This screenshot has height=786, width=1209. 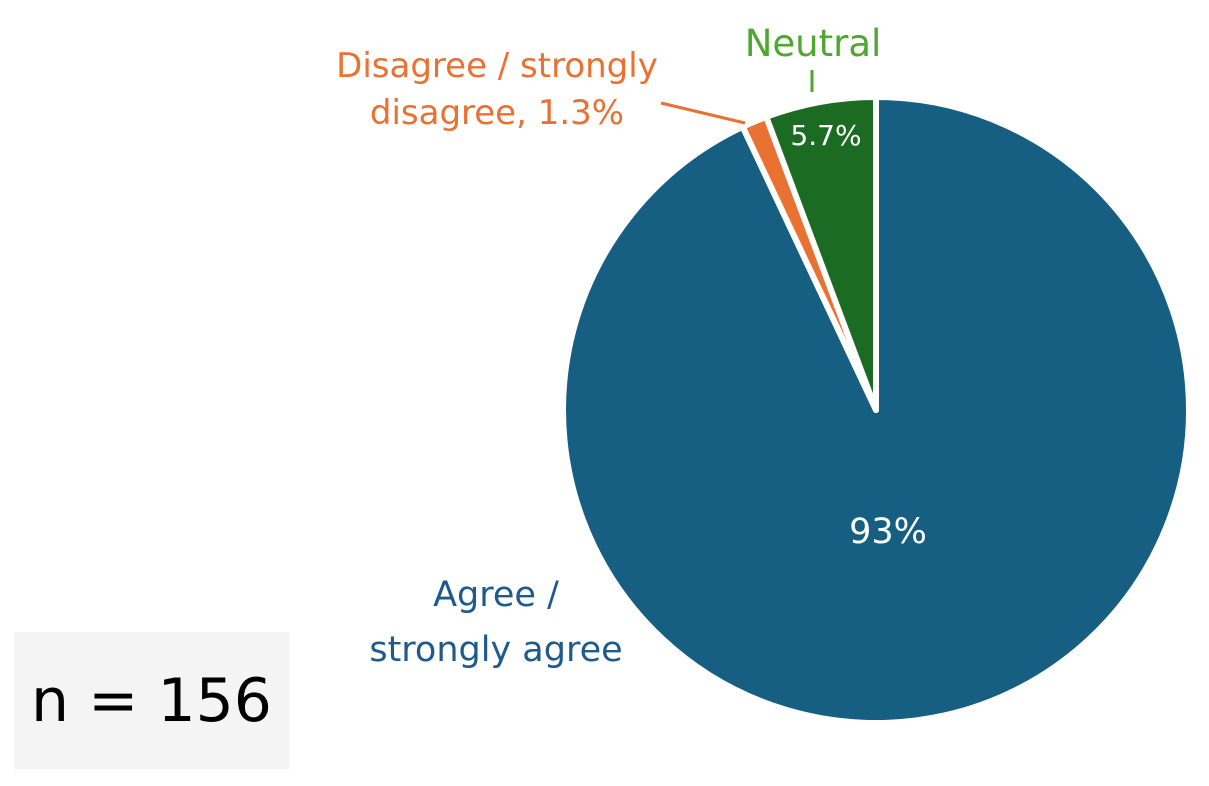 What do you see at coordinates (813, 43) in the screenshot?
I see `neutral-label: Neutral` at bounding box center [813, 43].